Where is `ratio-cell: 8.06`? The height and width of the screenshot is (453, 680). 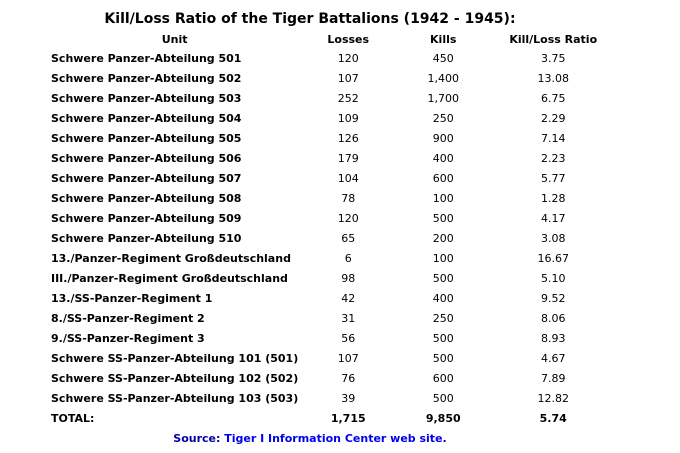 ratio-cell: 8.06 is located at coordinates (553, 318).